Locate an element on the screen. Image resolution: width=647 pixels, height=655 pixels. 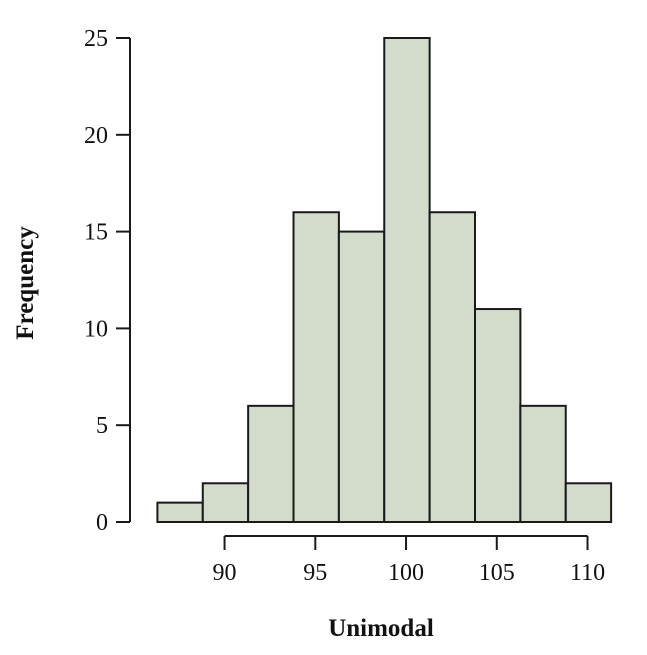
x-tick-label: 90 is located at coordinates (225, 573).